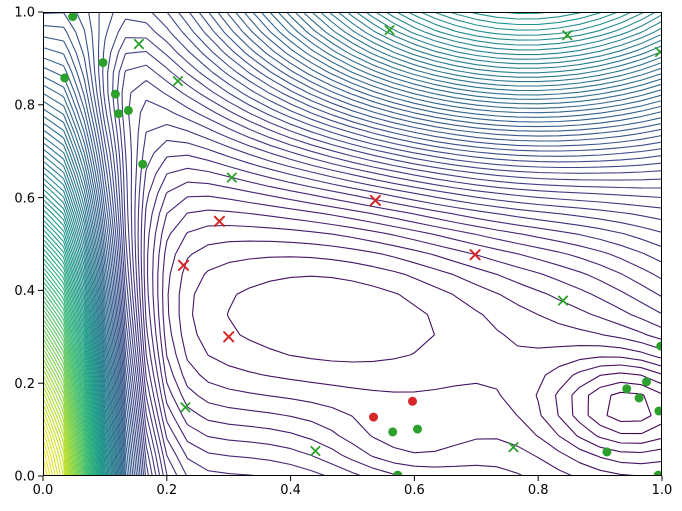  I want to click on x-tick-label: 0.2, so click(166, 490).